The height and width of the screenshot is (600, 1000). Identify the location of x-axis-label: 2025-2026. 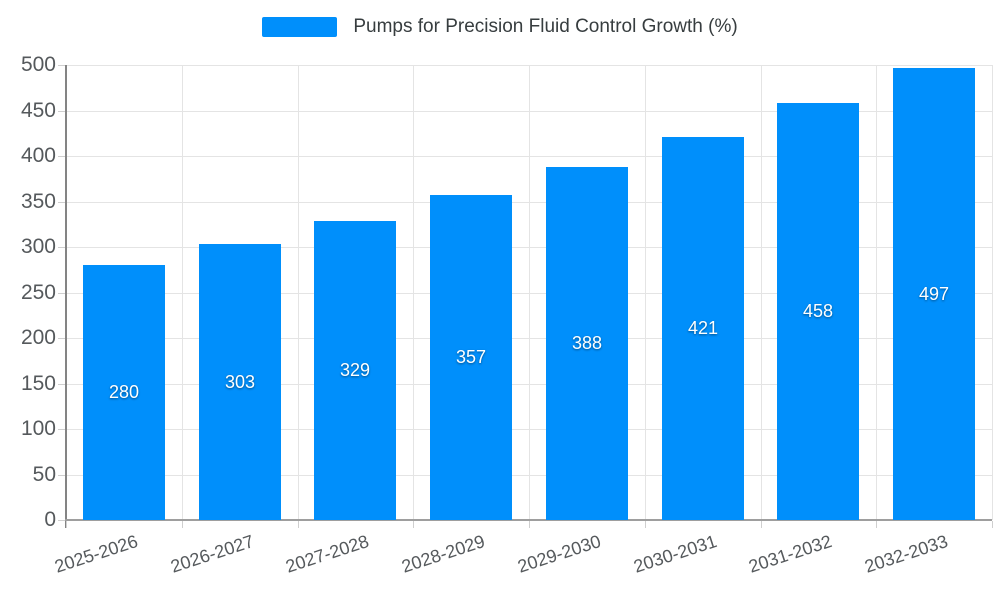
(96, 554).